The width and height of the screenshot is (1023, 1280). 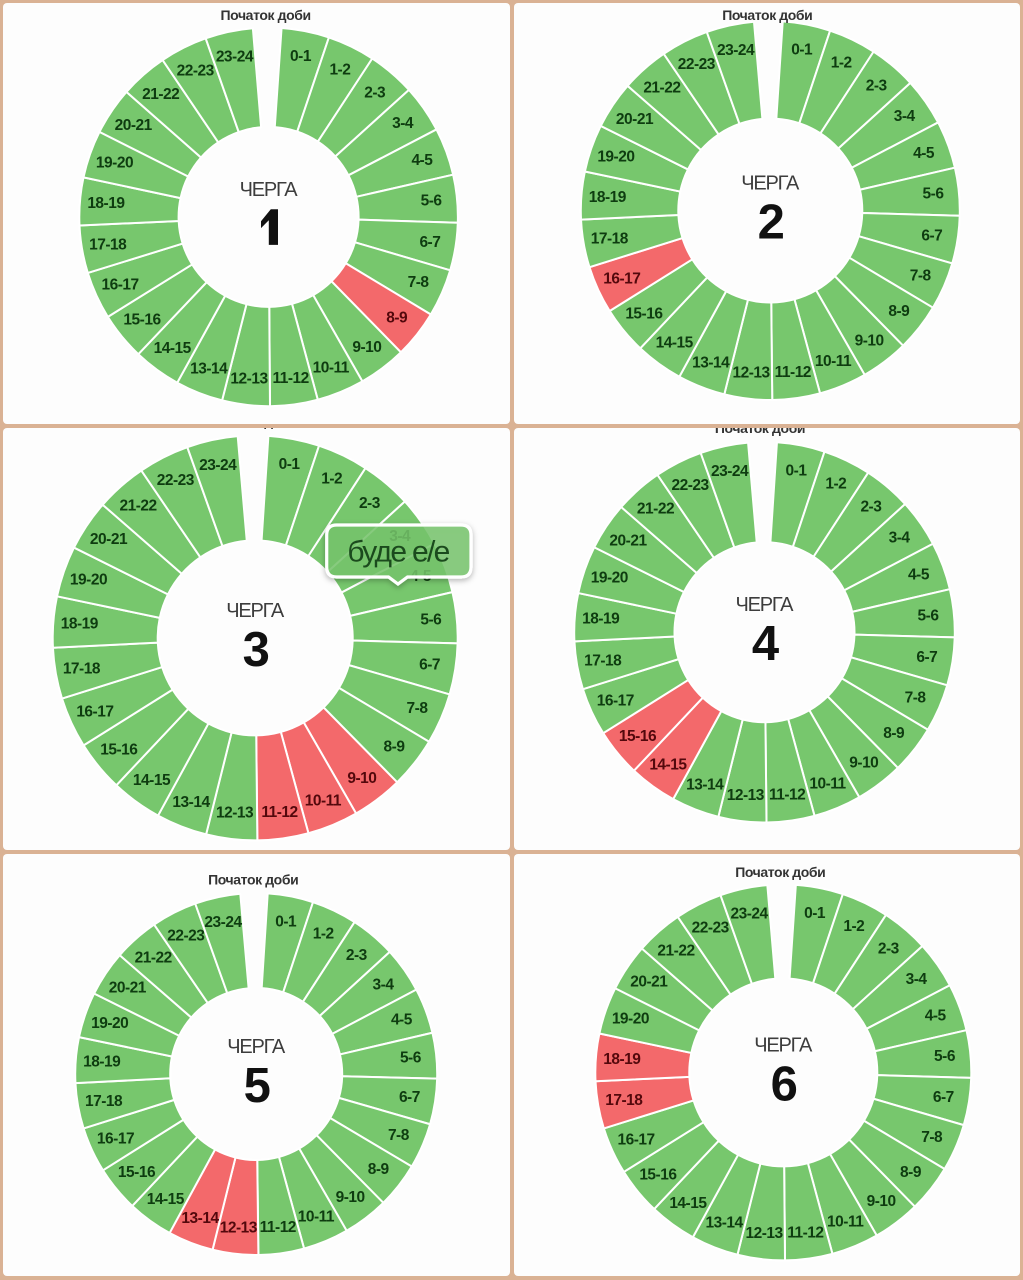 I want to click on svg-text: 2, so click(x=771, y=223).